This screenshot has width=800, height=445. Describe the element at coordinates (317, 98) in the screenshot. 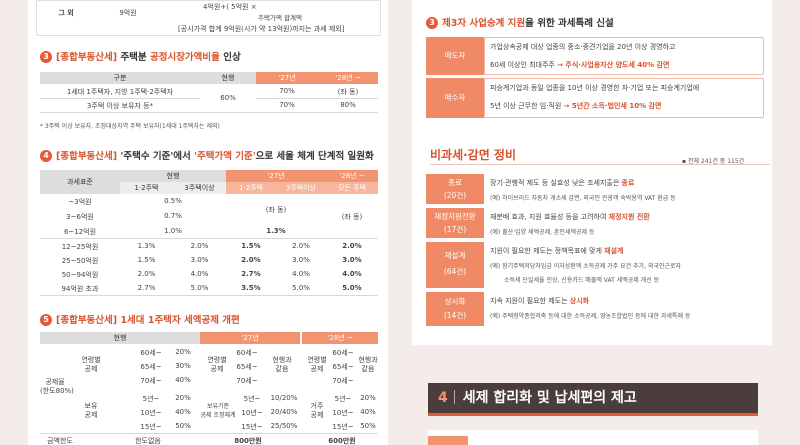

I see `s3-divider-b` at that location.